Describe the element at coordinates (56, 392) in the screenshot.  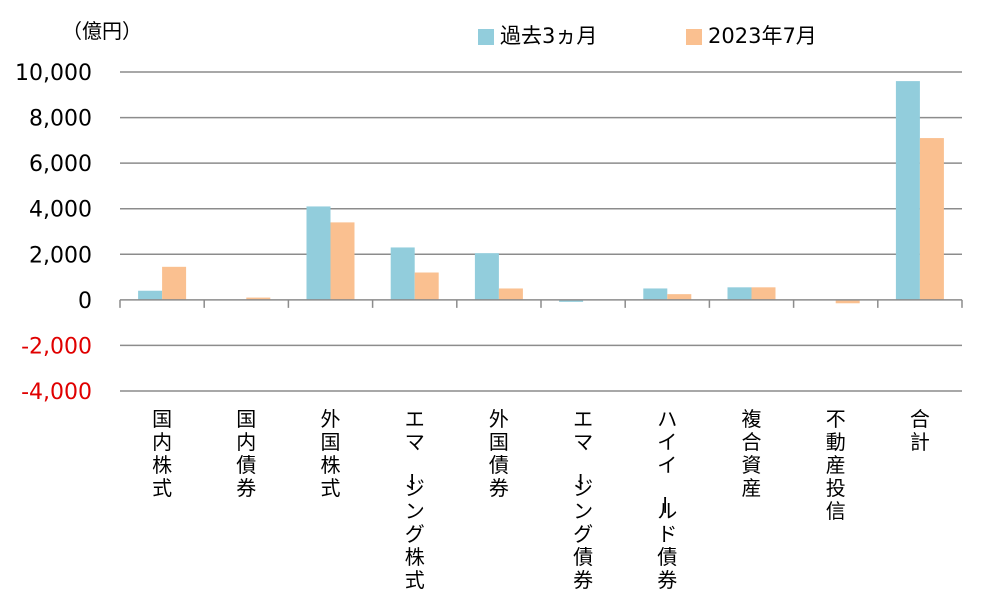
I see `y-tick-label: -4,000` at that location.